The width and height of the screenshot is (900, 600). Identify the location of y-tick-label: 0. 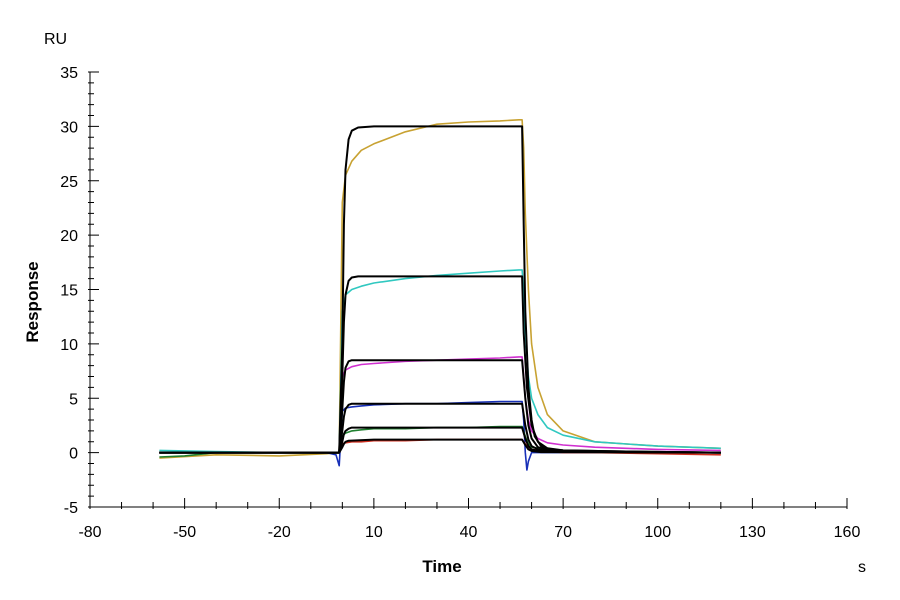
(73, 454).